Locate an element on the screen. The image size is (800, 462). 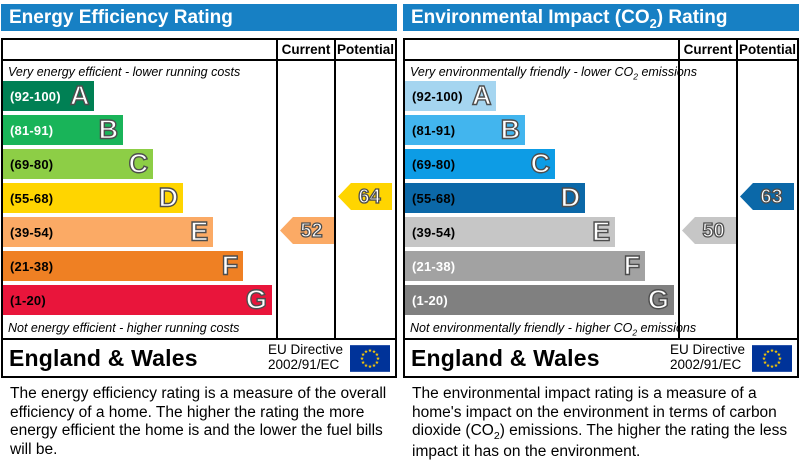
potential-column: 64 is located at coordinates (364, 199).